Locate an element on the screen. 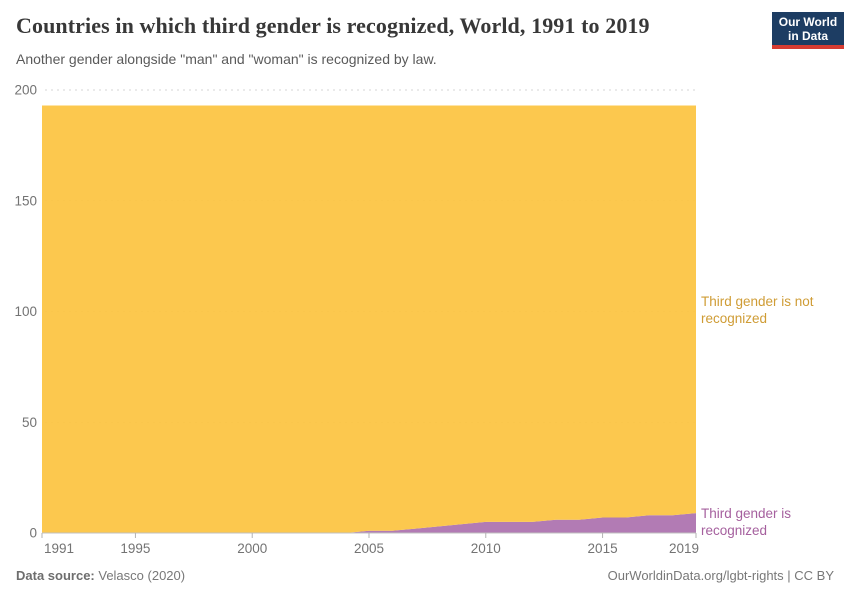  x-tick-label-2010: 2010 is located at coordinates (486, 548).